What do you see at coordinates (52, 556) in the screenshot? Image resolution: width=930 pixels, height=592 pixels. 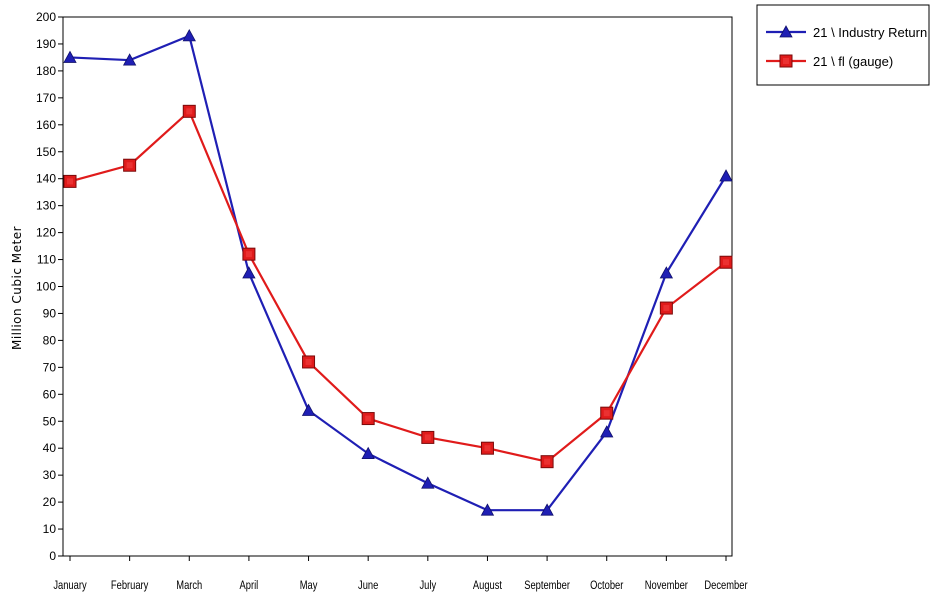 I see `y-tick-label: 0` at bounding box center [52, 556].